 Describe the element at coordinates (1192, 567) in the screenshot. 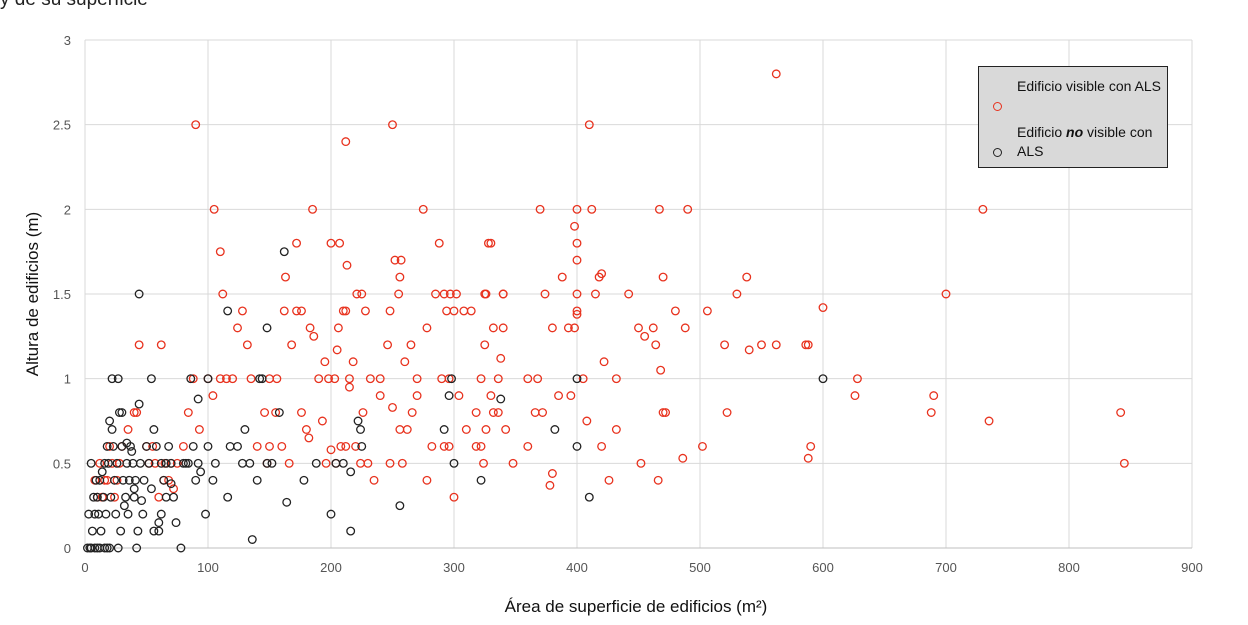

I see `x-tick-label: 900` at that location.